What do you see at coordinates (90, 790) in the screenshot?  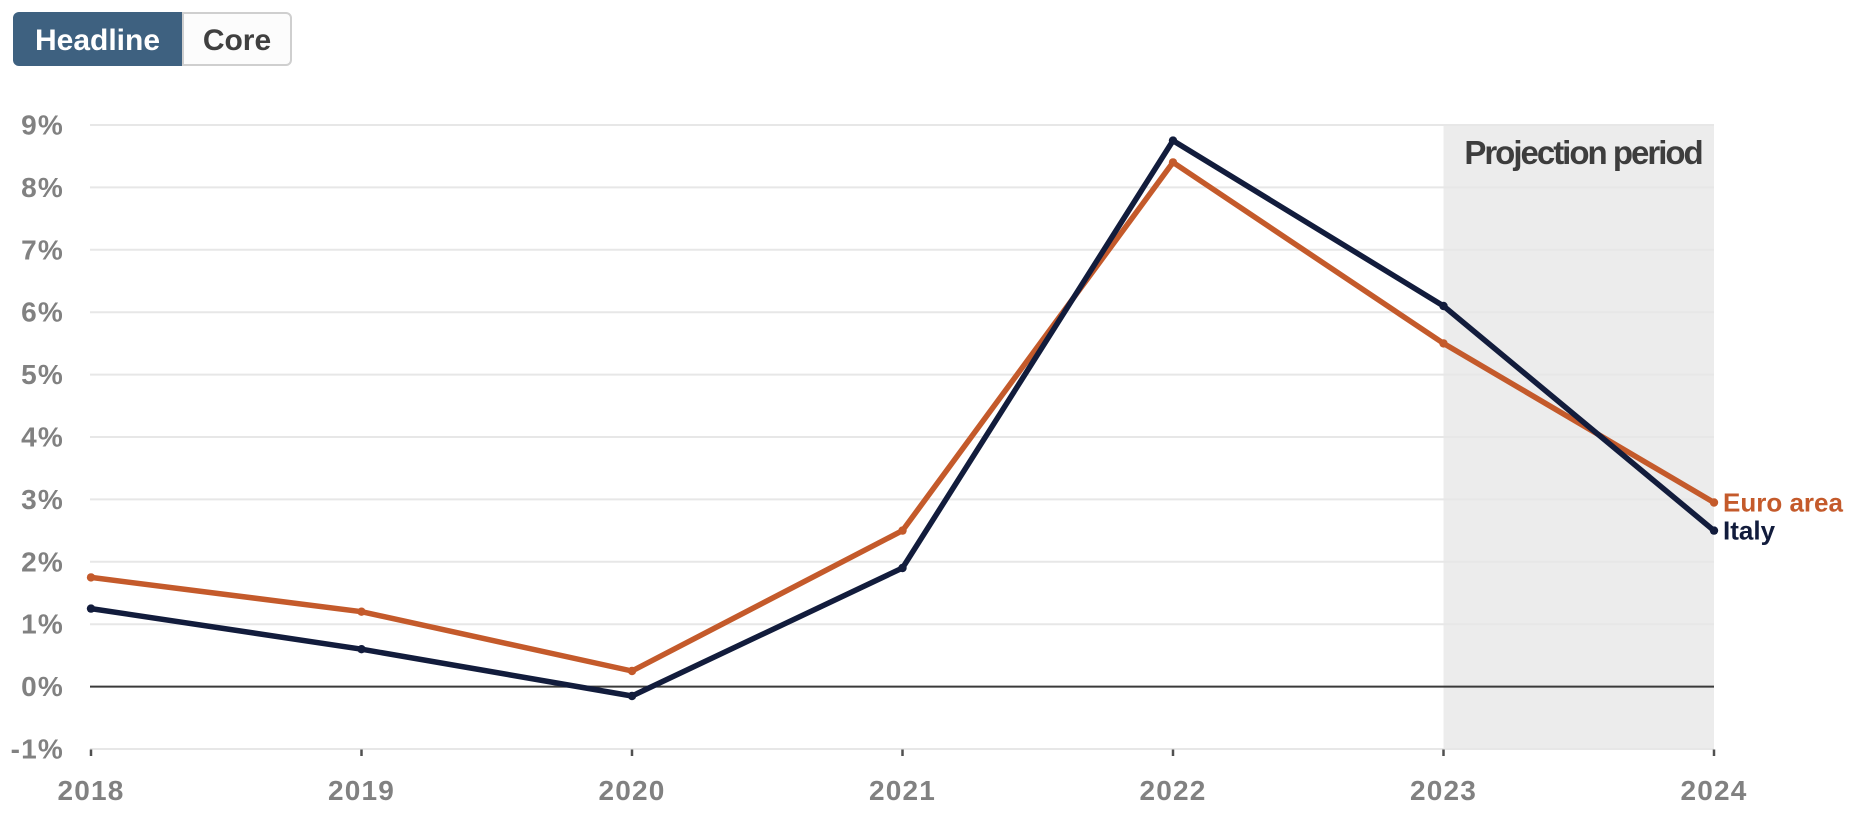 I see `svg-text: 2018` at bounding box center [90, 790].